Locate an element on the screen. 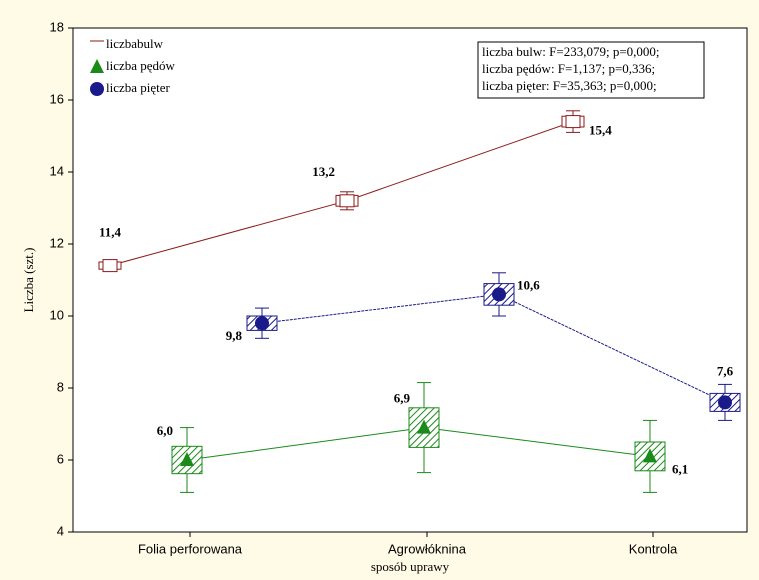 Image resolution: width=759 pixels, height=580 pixels. annotation: liczba pięter: F=35,363; p=0,000; is located at coordinates (569, 85).